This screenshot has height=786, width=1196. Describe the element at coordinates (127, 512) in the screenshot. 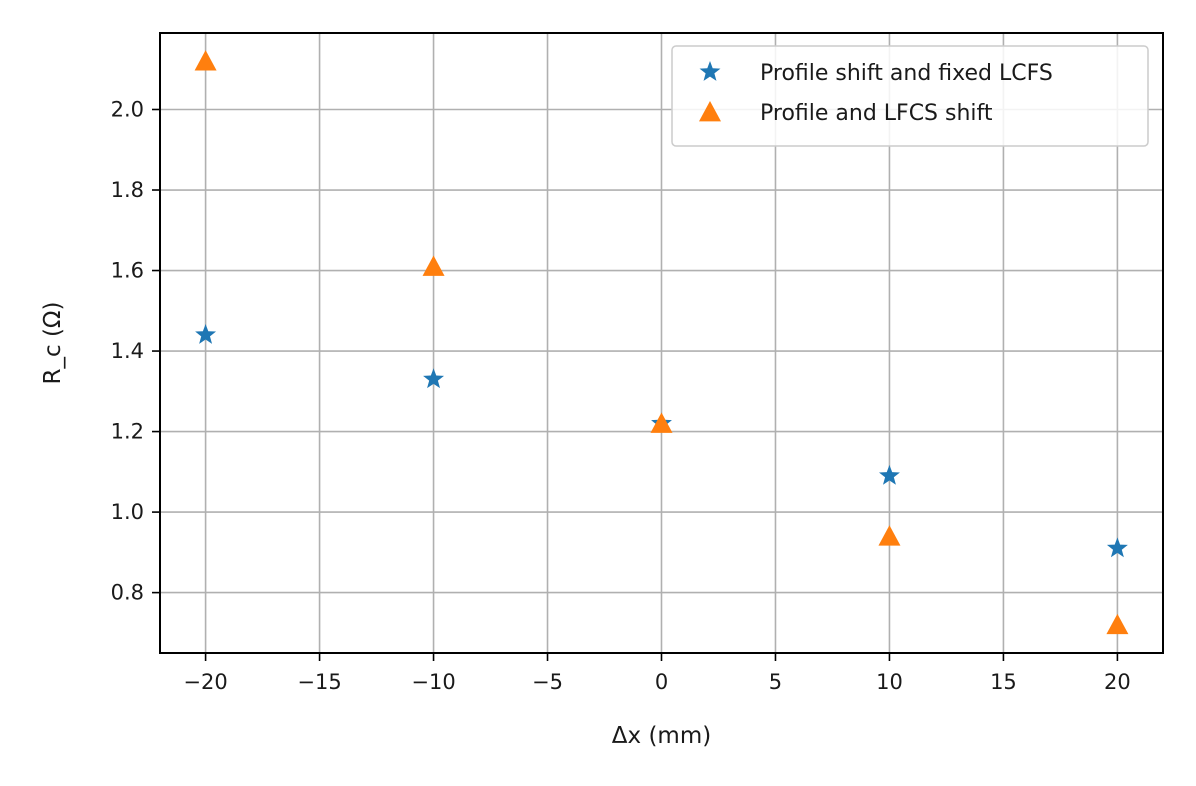

I see `y-tick-label: 1.0` at that location.